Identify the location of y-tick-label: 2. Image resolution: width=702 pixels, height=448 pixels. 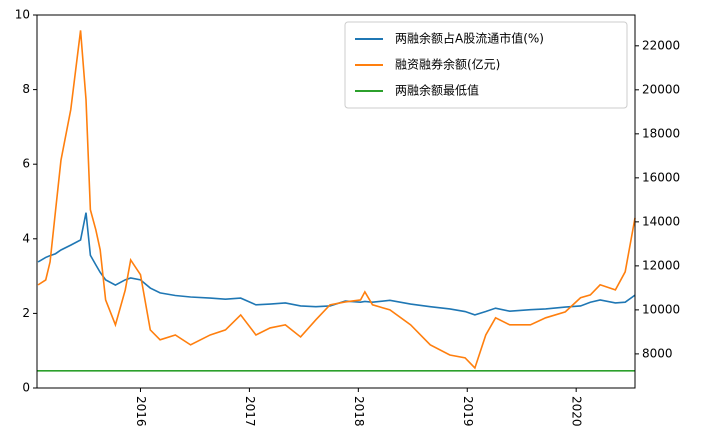
(26, 313).